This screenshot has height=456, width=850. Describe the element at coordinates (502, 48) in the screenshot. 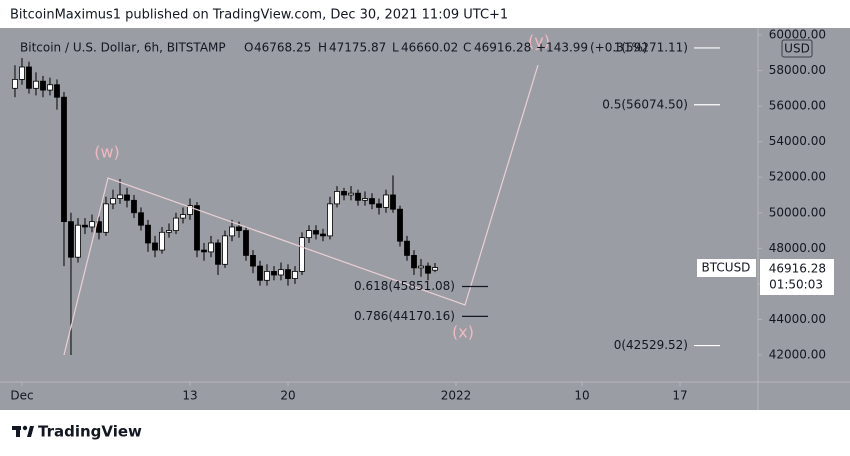

I see `ohlc-value: 46916.28` at that location.